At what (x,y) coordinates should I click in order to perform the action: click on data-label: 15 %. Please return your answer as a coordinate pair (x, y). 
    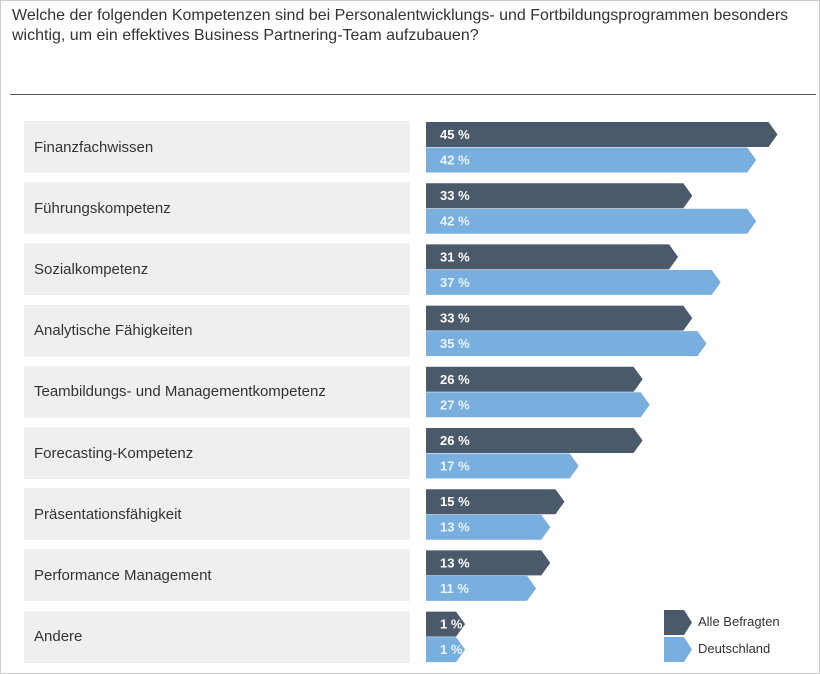
    Looking at the image, I should click on (455, 501).